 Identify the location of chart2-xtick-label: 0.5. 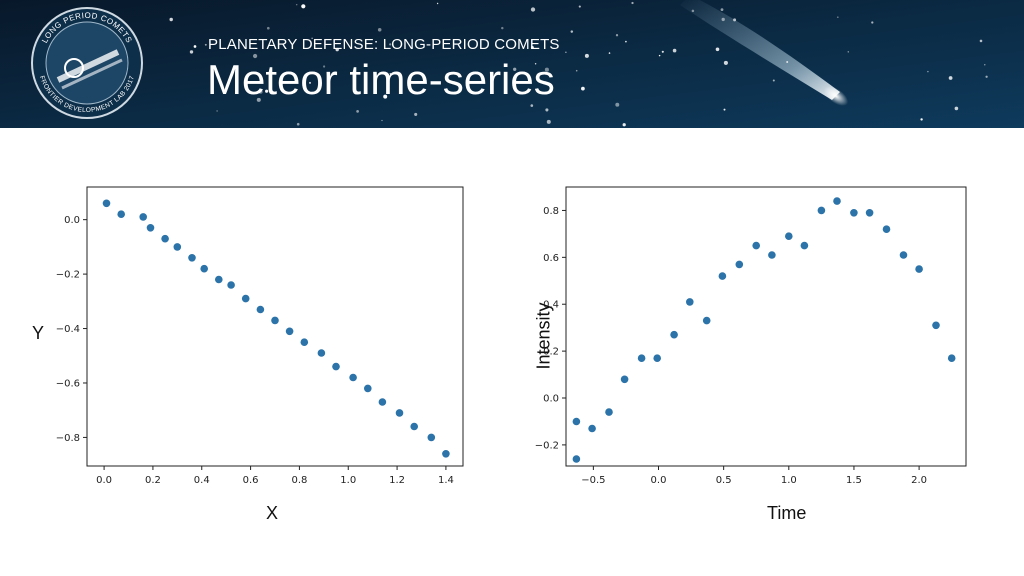
(724, 480).